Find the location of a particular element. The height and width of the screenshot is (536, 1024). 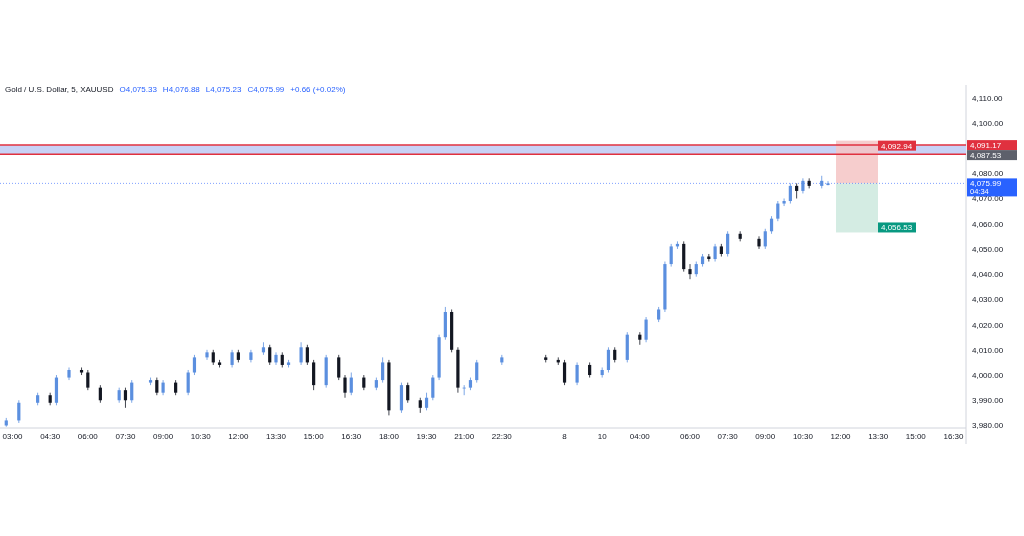

x-tick-label: 18:00 is located at coordinates (389, 436).